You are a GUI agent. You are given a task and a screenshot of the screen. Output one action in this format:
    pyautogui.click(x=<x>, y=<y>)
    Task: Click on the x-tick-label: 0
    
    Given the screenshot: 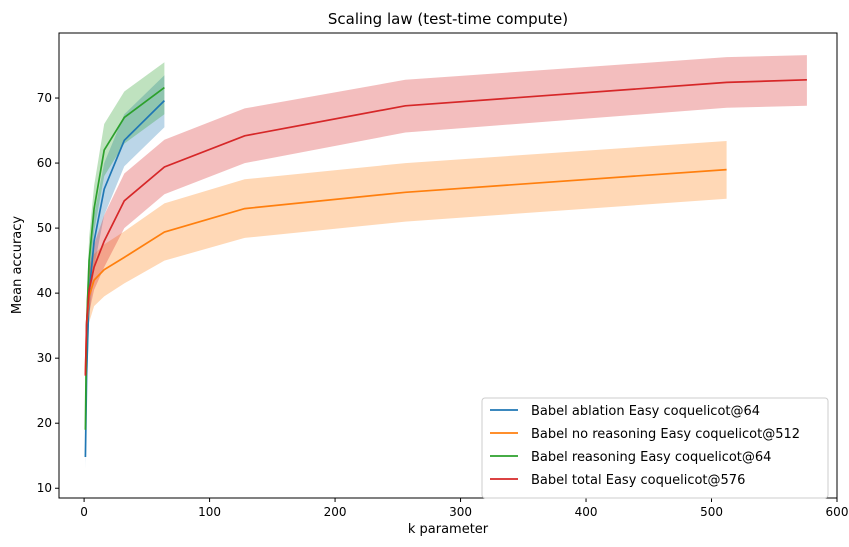 What is the action you would take?
    pyautogui.click(x=84, y=512)
    